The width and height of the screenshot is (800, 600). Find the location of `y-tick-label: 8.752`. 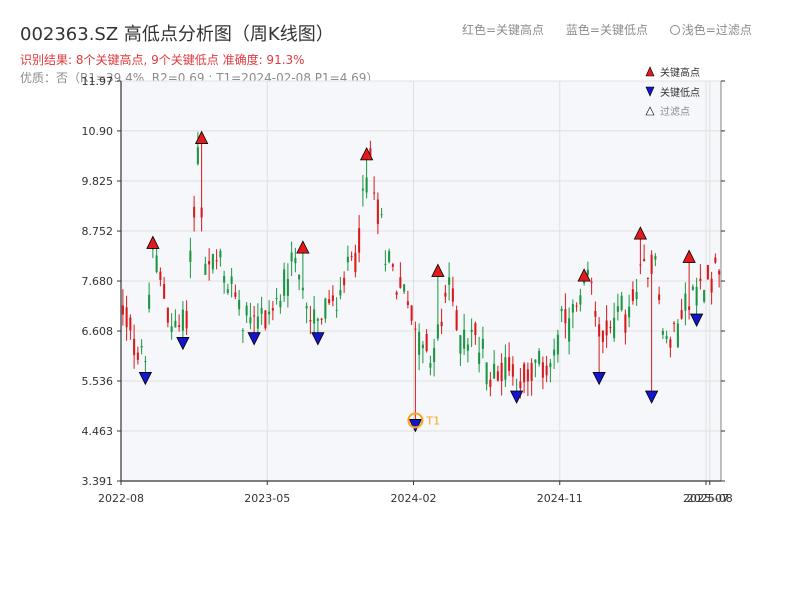

y-tick-label: 8.752 is located at coordinates (98, 231).